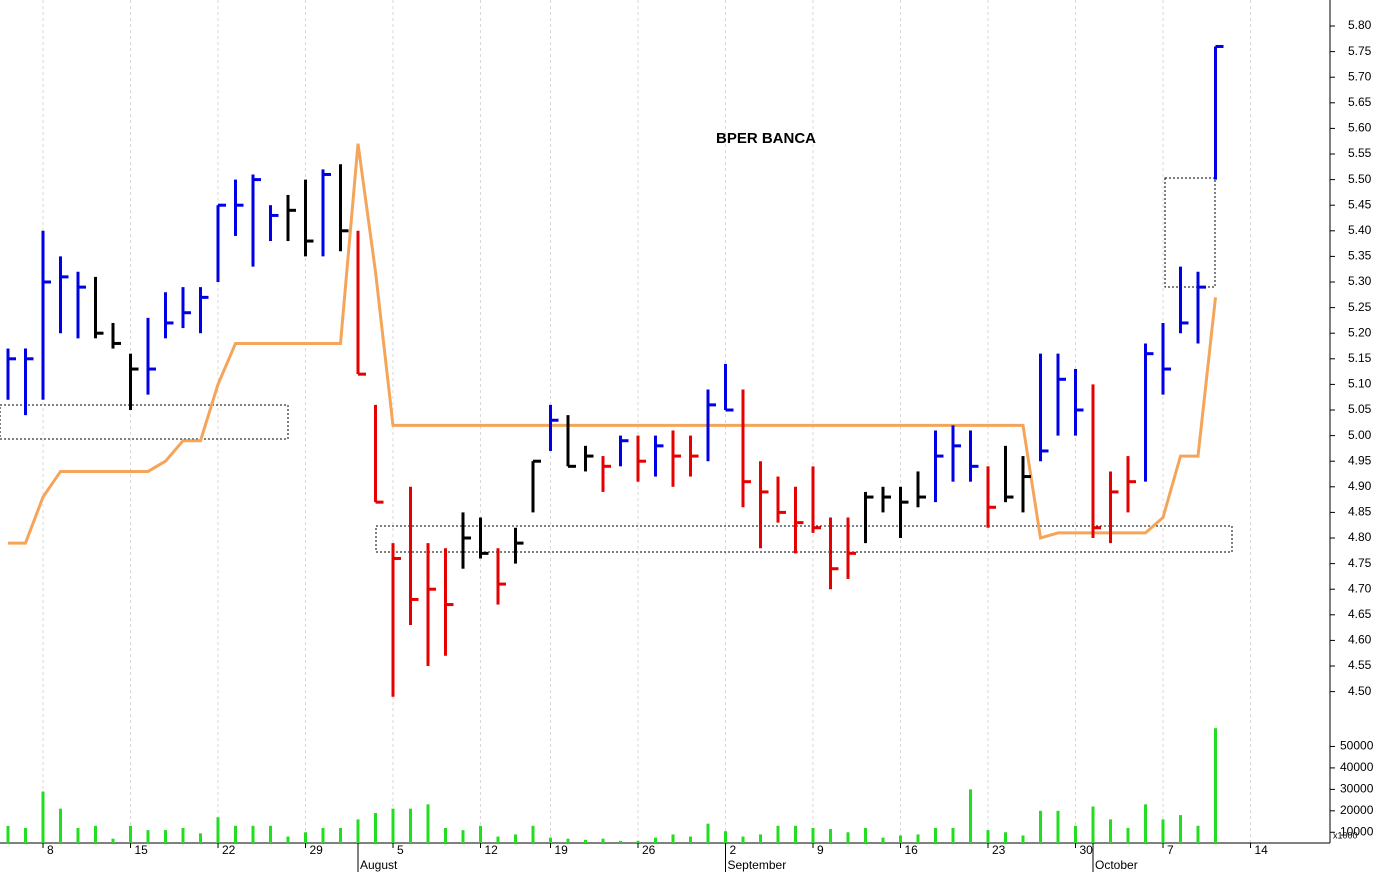 This screenshot has height=872, width=1377. What do you see at coordinates (1170, 850) in the screenshot?
I see `x-tick-label: 7` at bounding box center [1170, 850].